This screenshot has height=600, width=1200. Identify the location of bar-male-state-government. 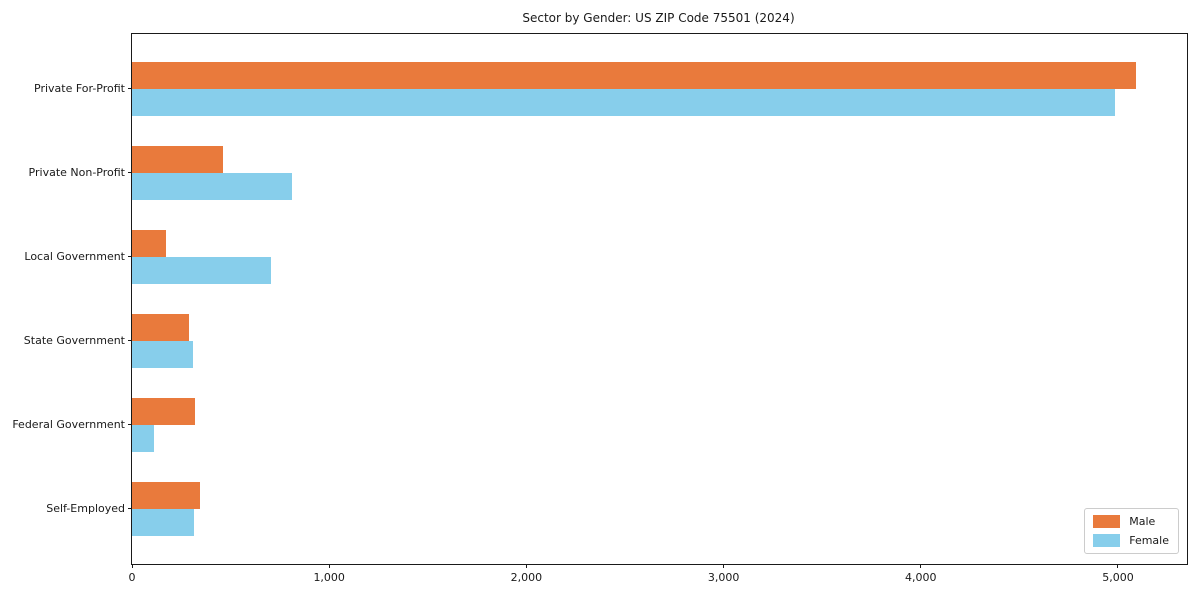
(161, 327).